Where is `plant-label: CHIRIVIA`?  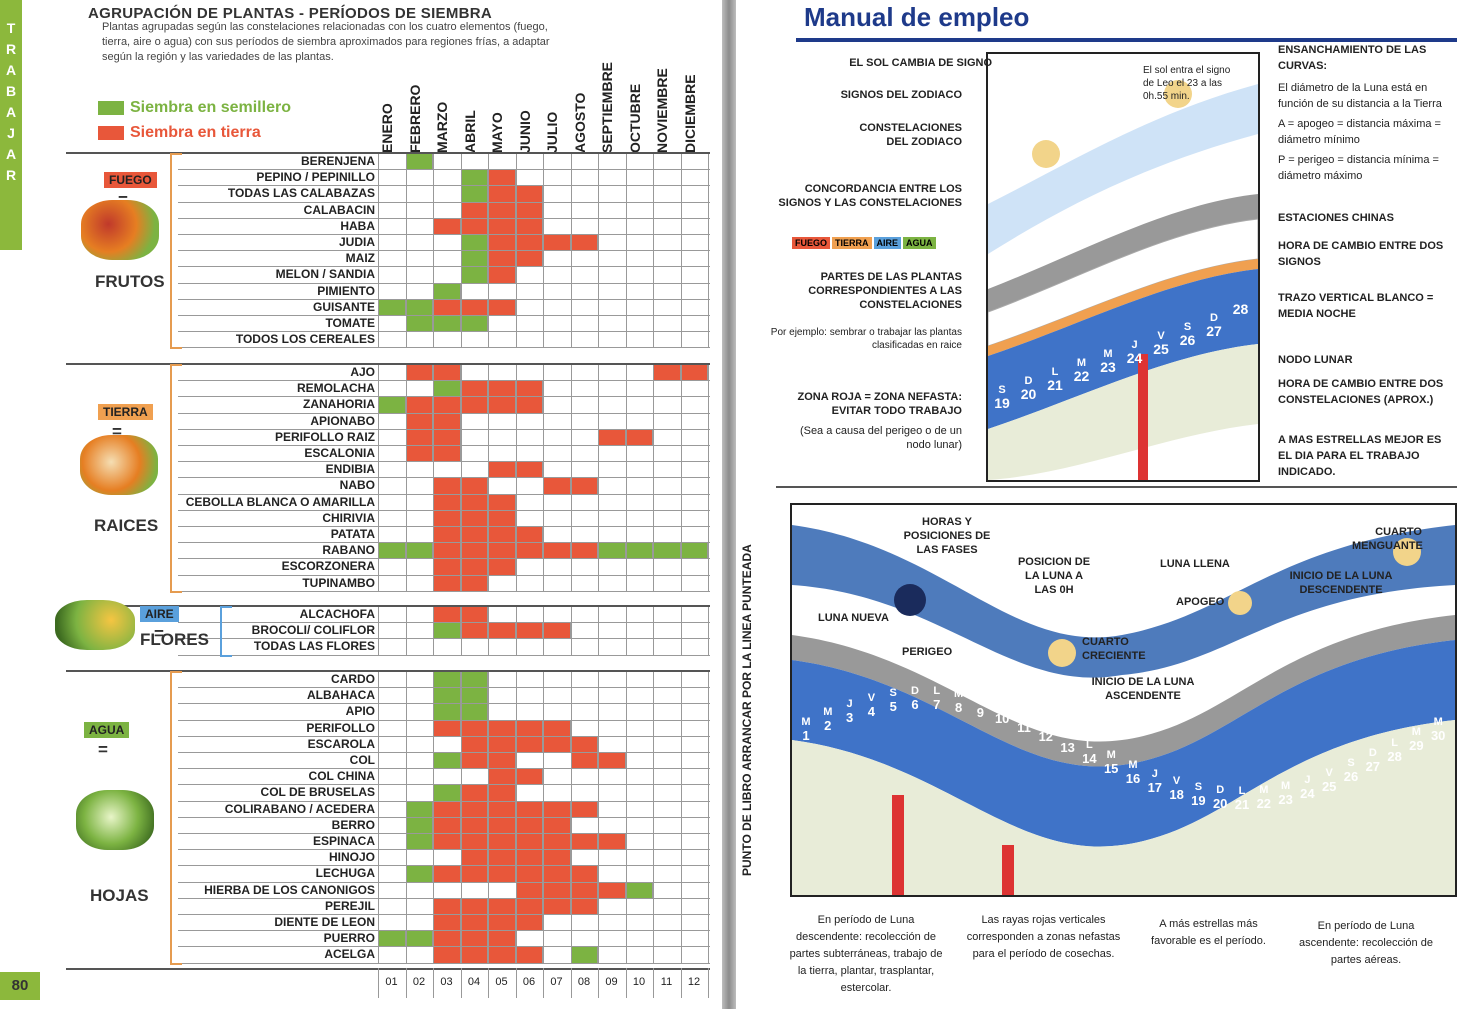
plant-label: CHIRIVIA is located at coordinates (348, 517).